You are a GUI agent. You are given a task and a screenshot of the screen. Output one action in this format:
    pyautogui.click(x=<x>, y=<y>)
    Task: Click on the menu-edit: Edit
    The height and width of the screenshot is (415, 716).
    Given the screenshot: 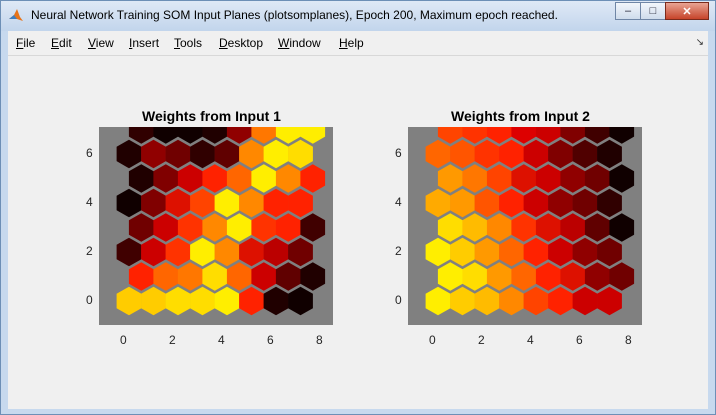 What is the action you would take?
    pyautogui.click(x=61, y=43)
    